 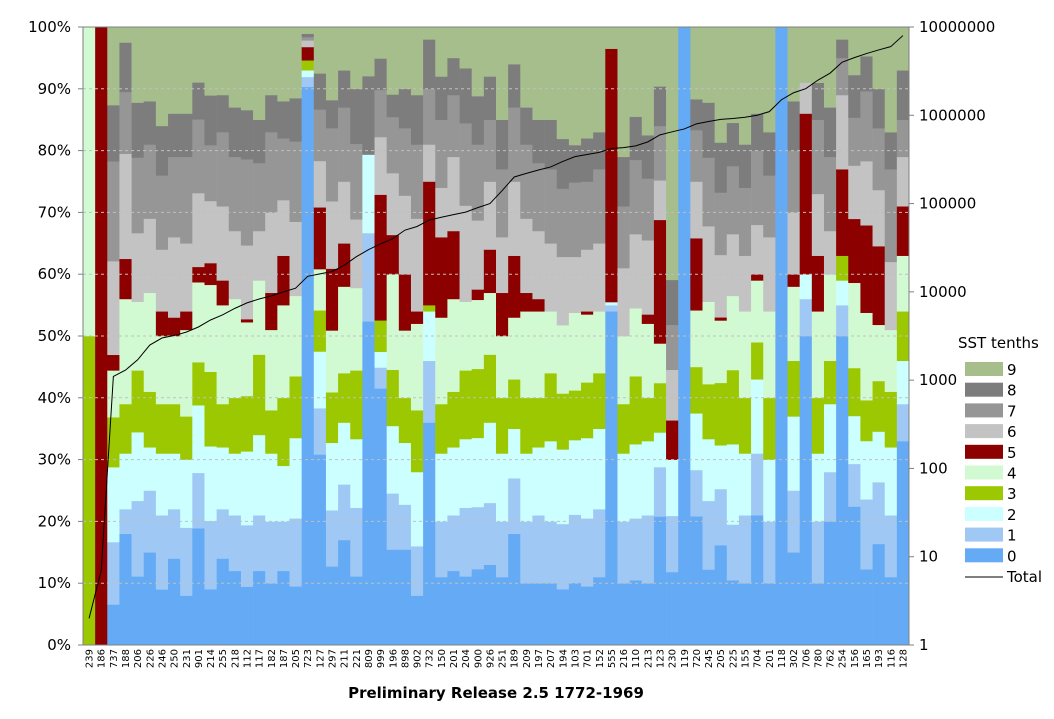 What do you see at coordinates (54, 336) in the screenshot?
I see `left-tick-label: 50%` at bounding box center [54, 336].